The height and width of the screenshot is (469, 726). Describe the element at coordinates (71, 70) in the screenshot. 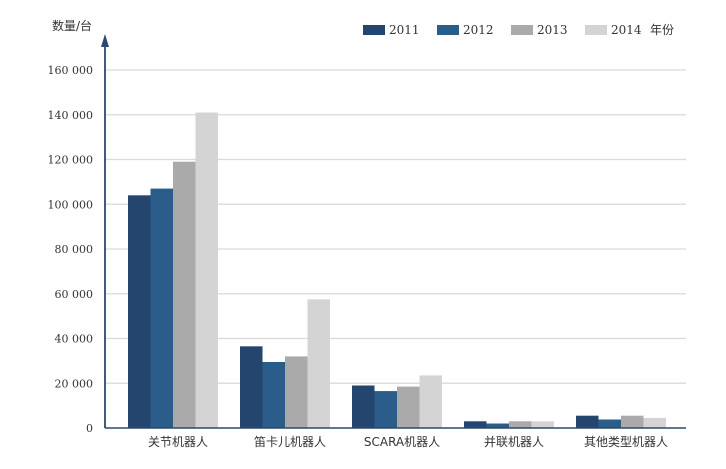

I see `y-tick-label: 160 000` at that location.